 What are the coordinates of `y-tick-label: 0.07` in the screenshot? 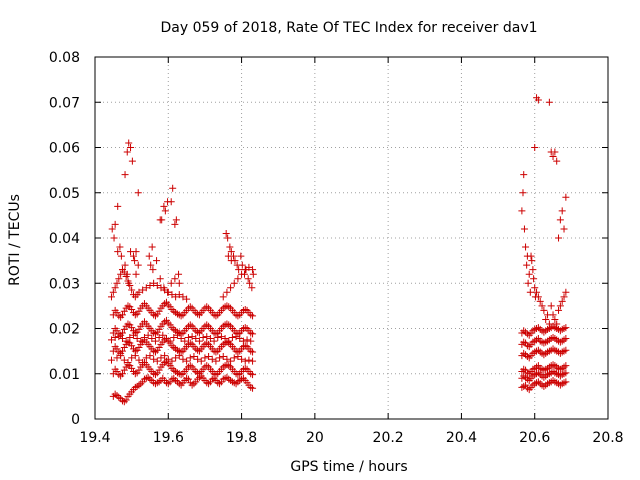 It's located at (64, 103).